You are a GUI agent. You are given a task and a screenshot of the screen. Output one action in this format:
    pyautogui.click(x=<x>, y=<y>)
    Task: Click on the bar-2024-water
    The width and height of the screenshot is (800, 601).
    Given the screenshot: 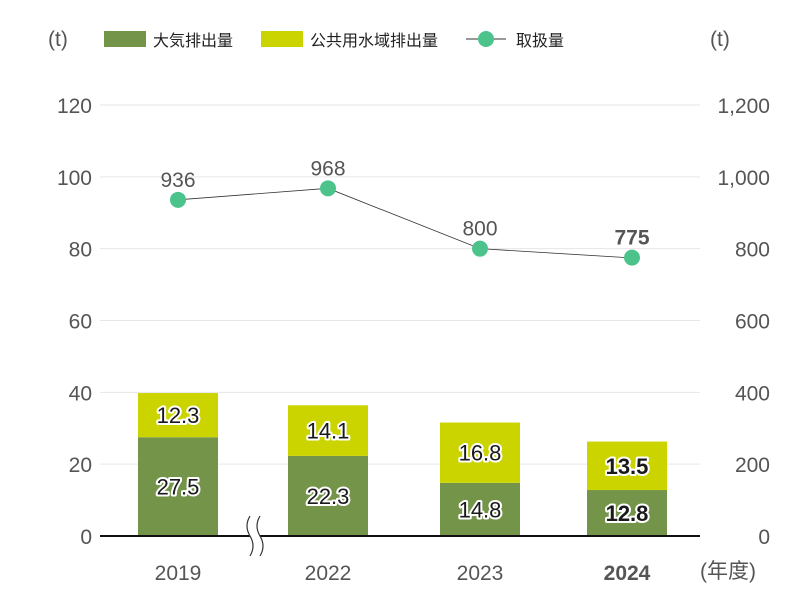 What is the action you would take?
    pyautogui.click(x=627, y=466)
    